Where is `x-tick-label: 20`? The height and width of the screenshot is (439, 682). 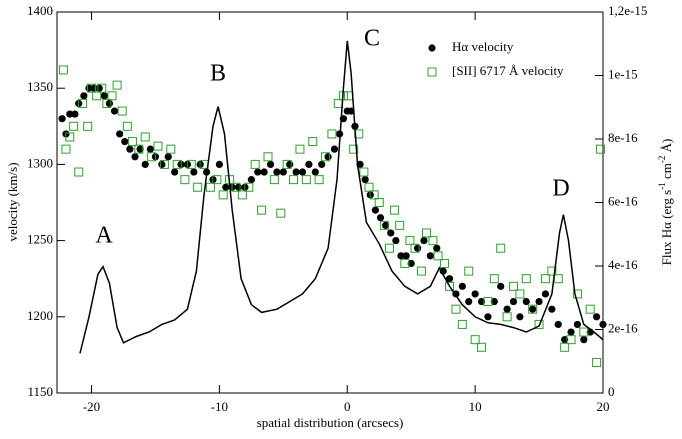
x-tick-label: 20 is located at coordinates (603, 406).